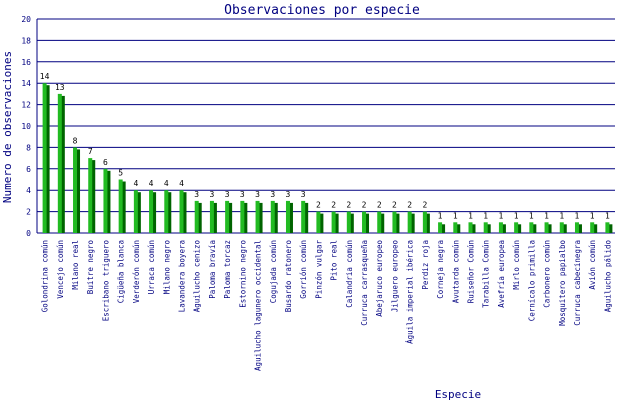  I want to click on bar-value-label: 6, so click(105, 162).